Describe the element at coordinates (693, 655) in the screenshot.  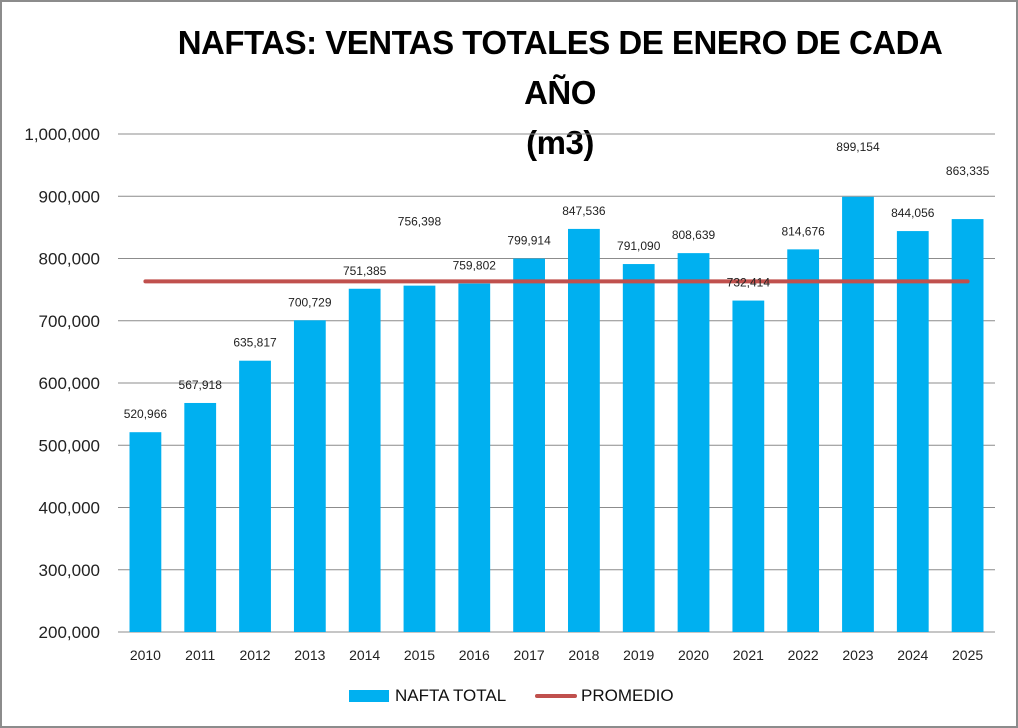
I see `x-tick-label: 2020` at that location.